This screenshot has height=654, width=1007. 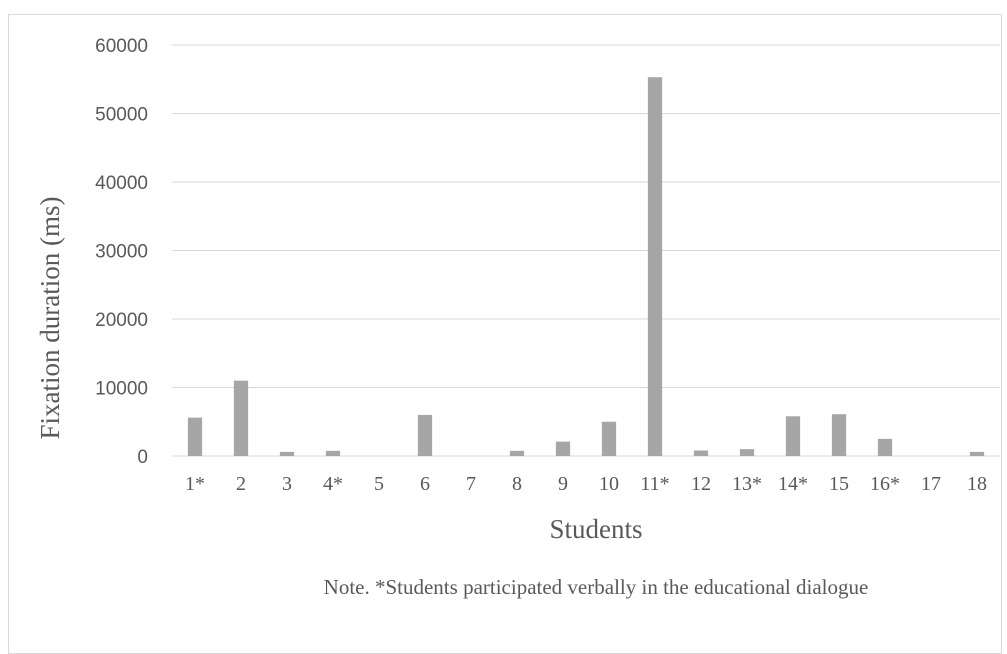 What do you see at coordinates (50, 318) in the screenshot?
I see `y-axis-title: Fixation duration (ms)` at bounding box center [50, 318].